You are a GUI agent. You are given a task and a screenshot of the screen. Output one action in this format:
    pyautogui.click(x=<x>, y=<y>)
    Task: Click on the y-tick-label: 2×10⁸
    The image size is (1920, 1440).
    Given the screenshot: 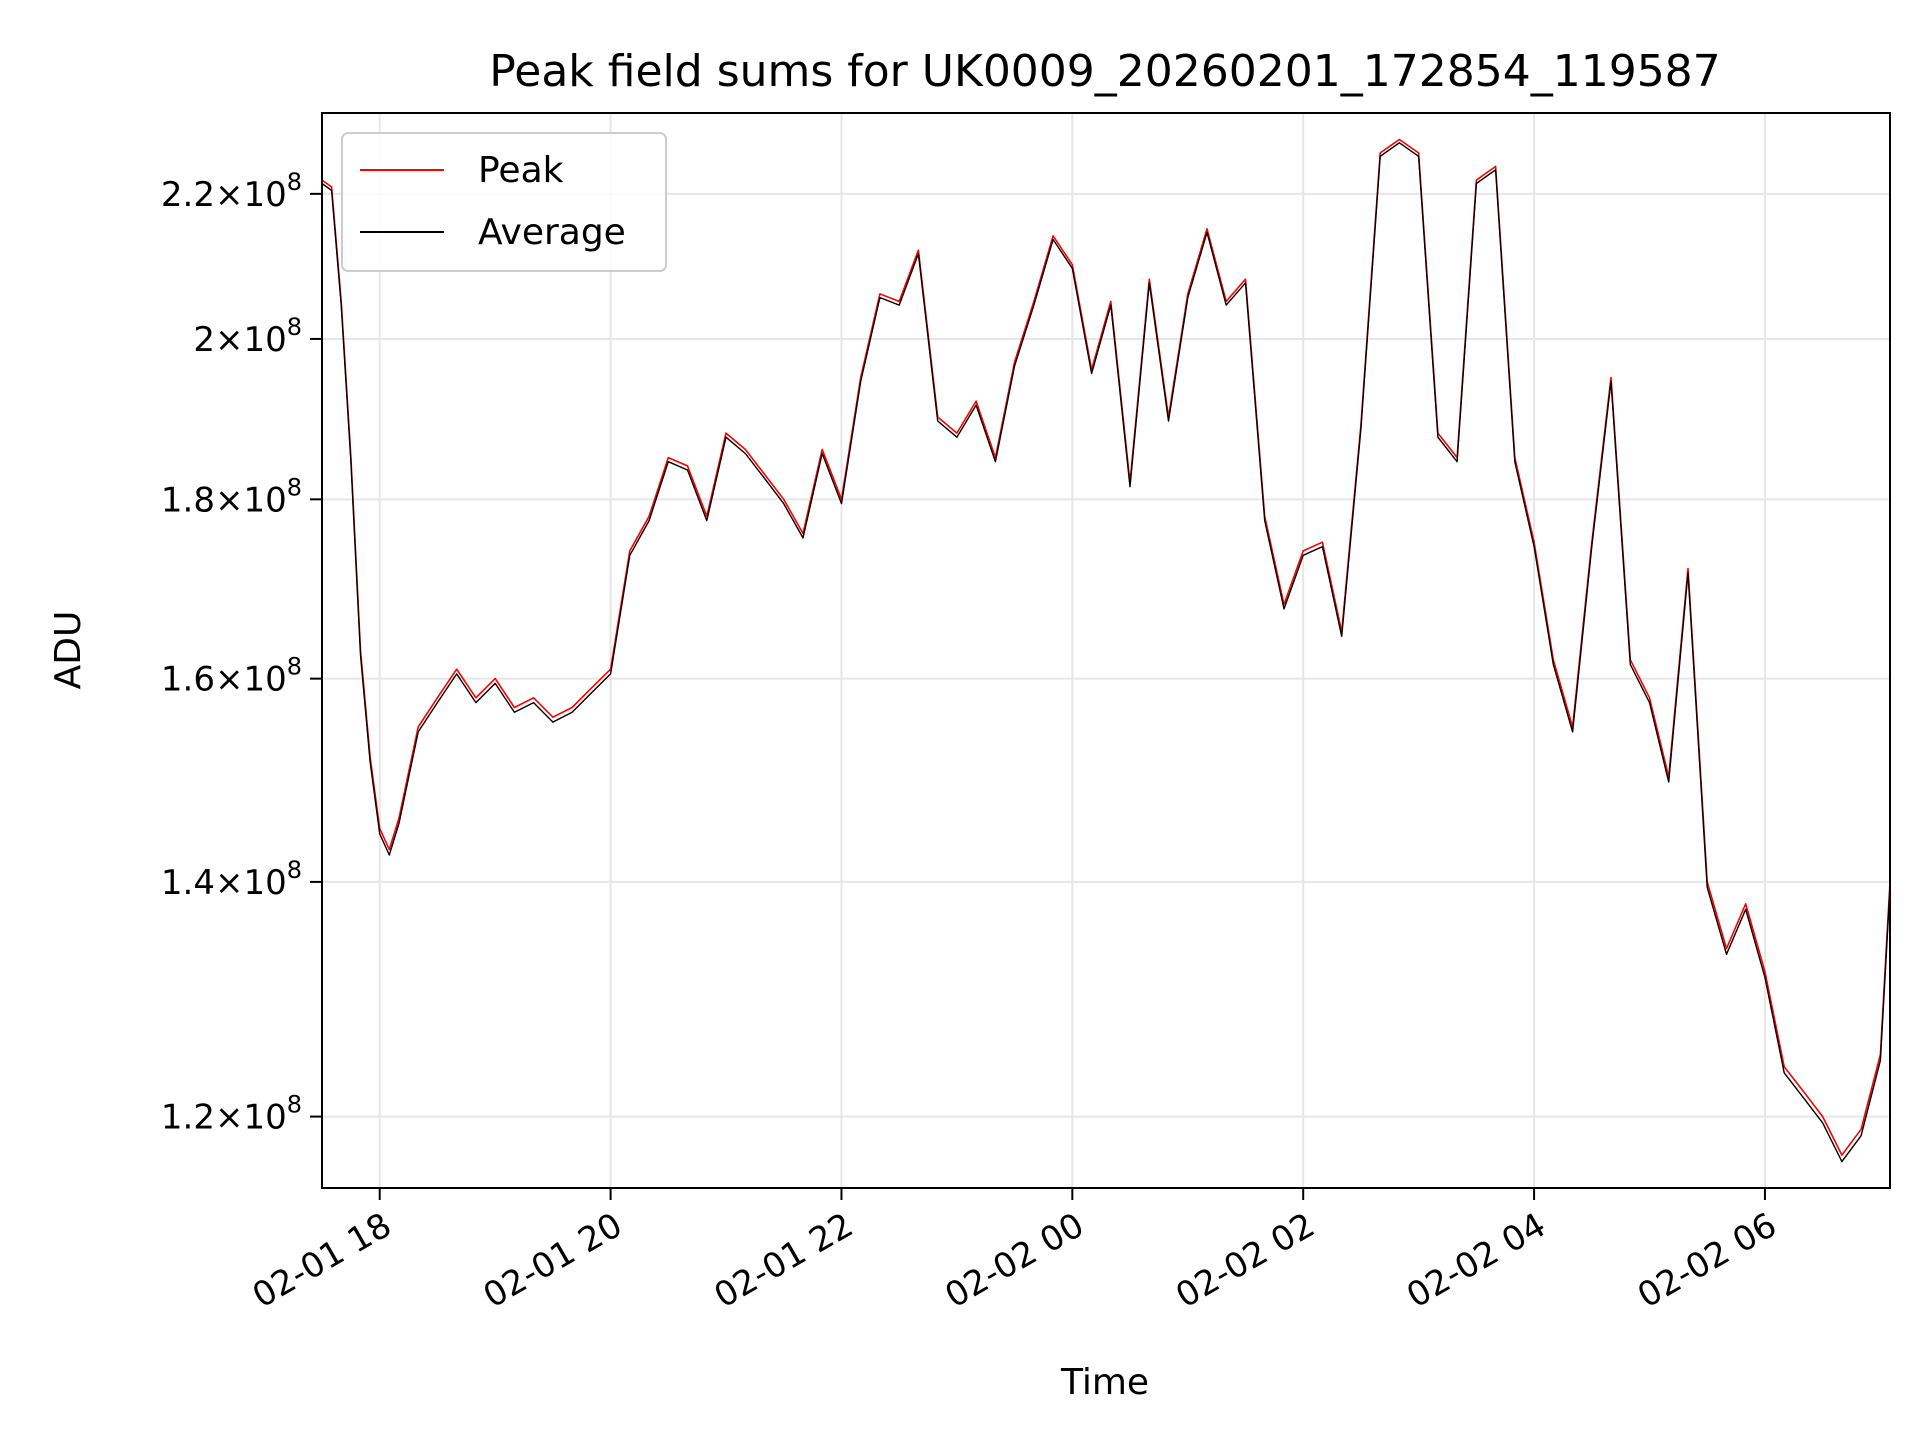 What is the action you would take?
    pyautogui.click(x=247, y=336)
    